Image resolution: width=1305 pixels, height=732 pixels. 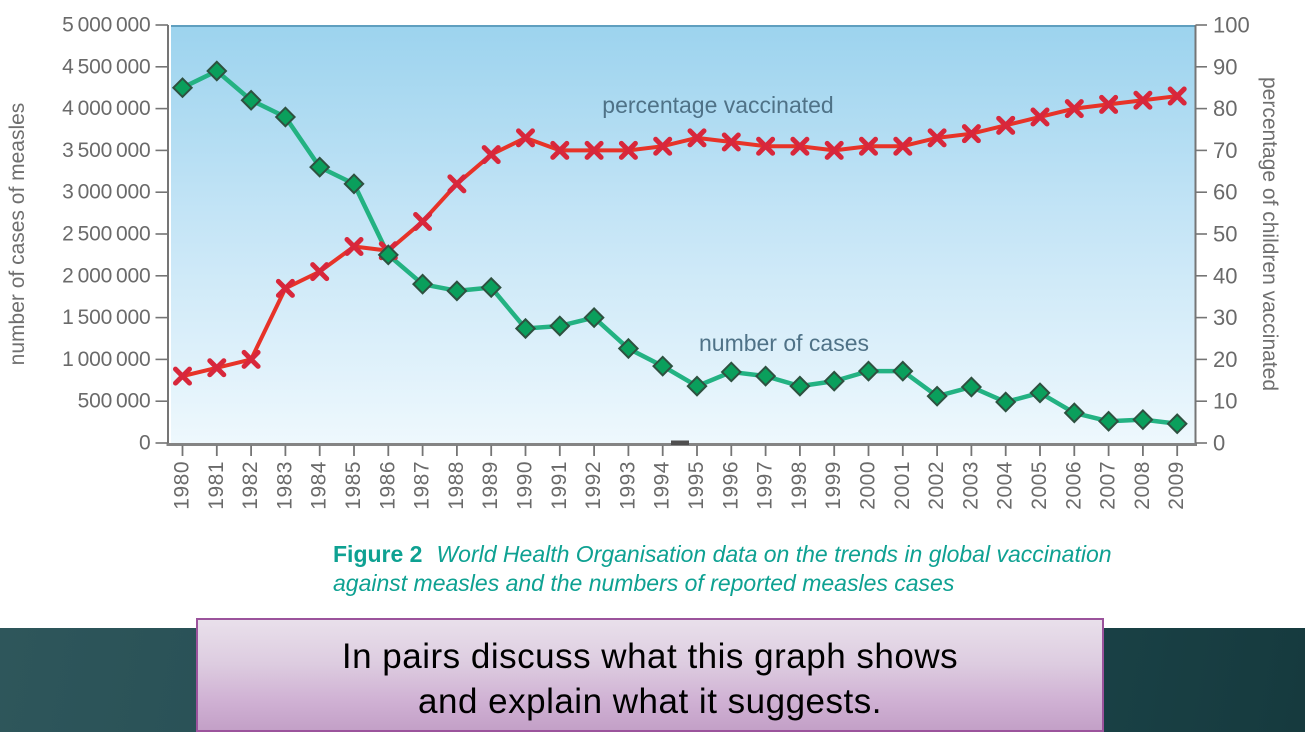 I want to click on y-axis-right-ticks: 0 10 20 30 40 50 60 70 80 90 100, so click(x=1222, y=234).